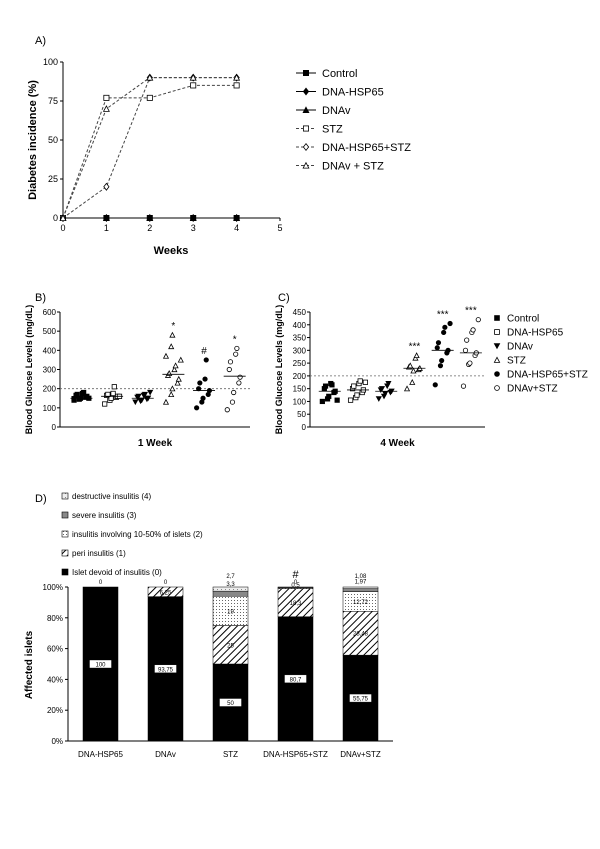 Image resolution: width=600 pixels, height=849 pixels. I want to click on panel-d-data-label: 93,75, so click(166, 670).